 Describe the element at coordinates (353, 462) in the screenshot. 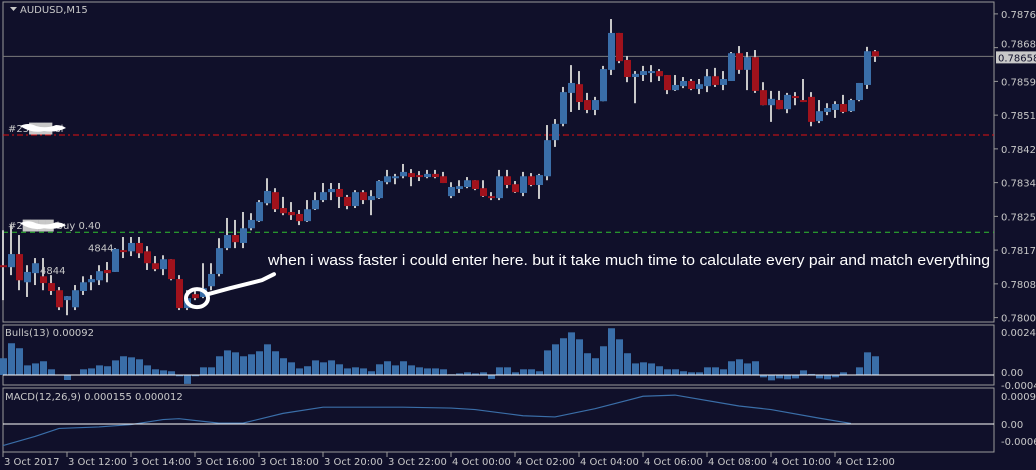

I see `time-label: 3 Oct 20:00` at that location.